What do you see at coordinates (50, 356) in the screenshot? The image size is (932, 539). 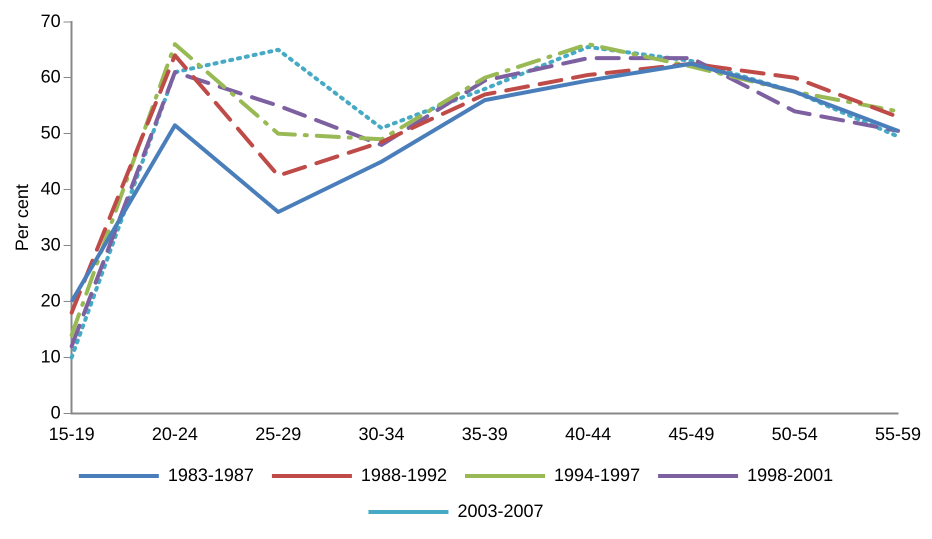 I see `y-tick-label: 10` at bounding box center [50, 356].